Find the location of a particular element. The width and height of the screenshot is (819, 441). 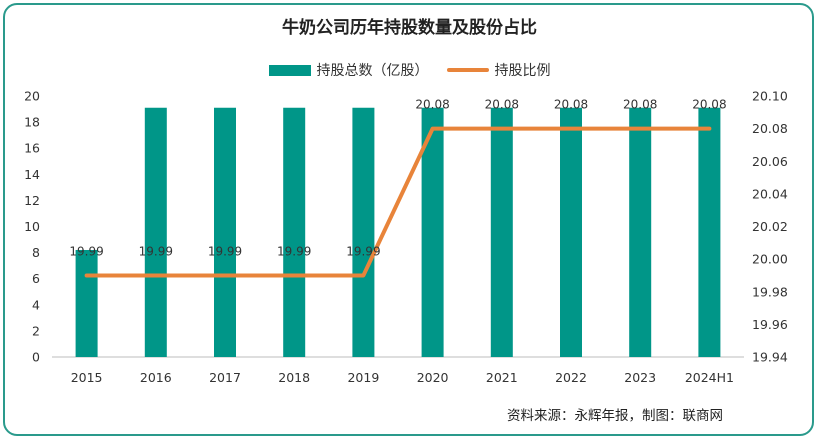

y-right-tick-label: 20.08 is located at coordinates (770, 128).